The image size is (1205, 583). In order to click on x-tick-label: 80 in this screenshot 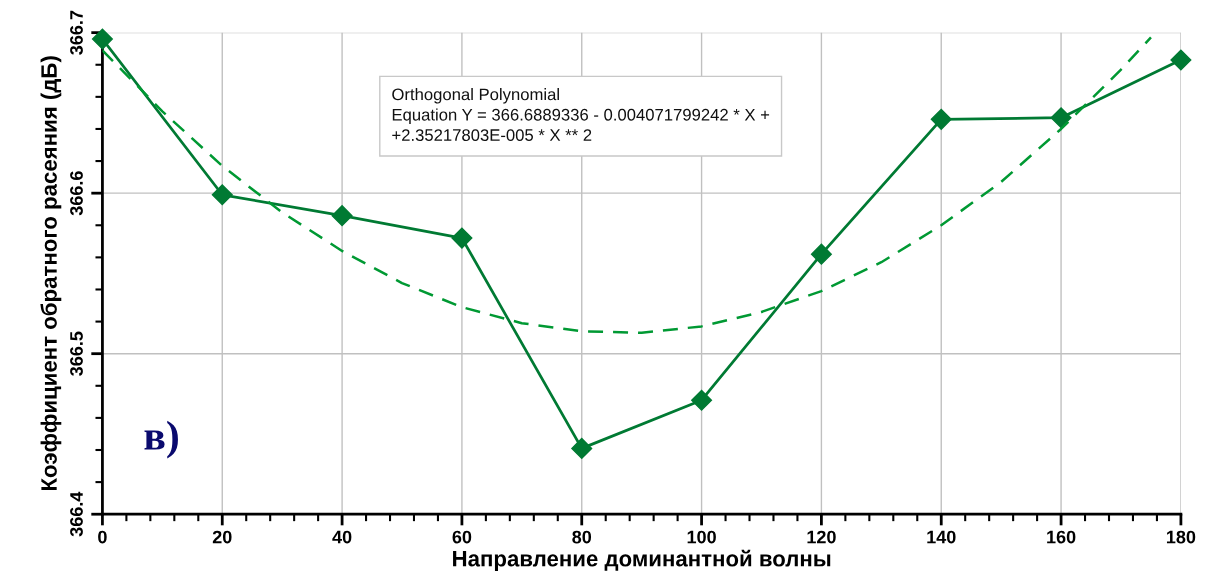, I will do `click(582, 537)`.